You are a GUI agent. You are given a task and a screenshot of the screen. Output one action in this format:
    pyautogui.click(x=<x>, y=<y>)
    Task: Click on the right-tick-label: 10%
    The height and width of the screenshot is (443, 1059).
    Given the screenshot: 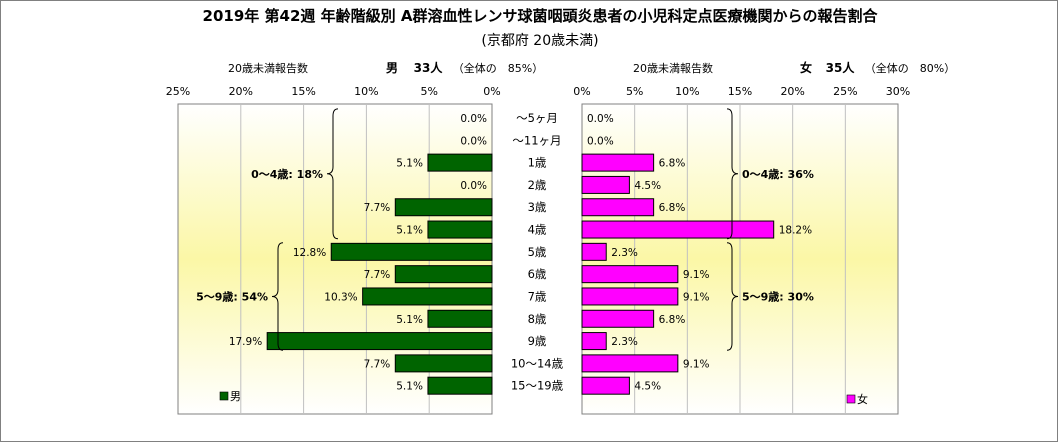 What is the action you would take?
    pyautogui.click(x=687, y=91)
    